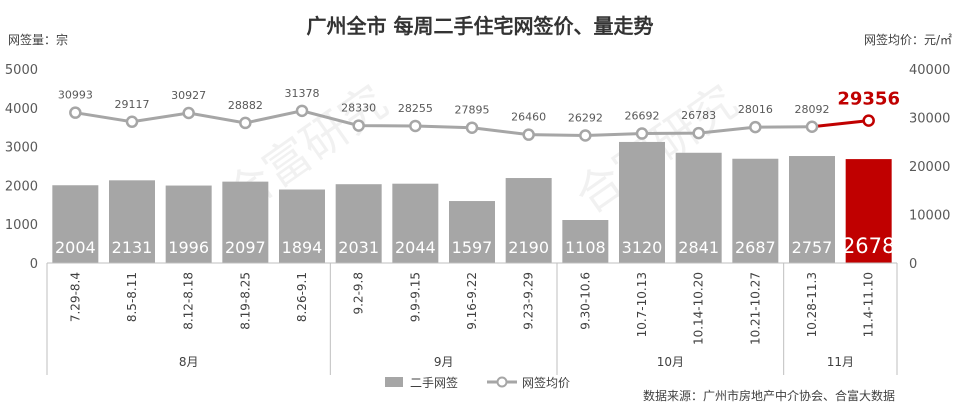  What do you see at coordinates (868, 246) in the screenshot?
I see `bar-value-label: 2678` at bounding box center [868, 246].